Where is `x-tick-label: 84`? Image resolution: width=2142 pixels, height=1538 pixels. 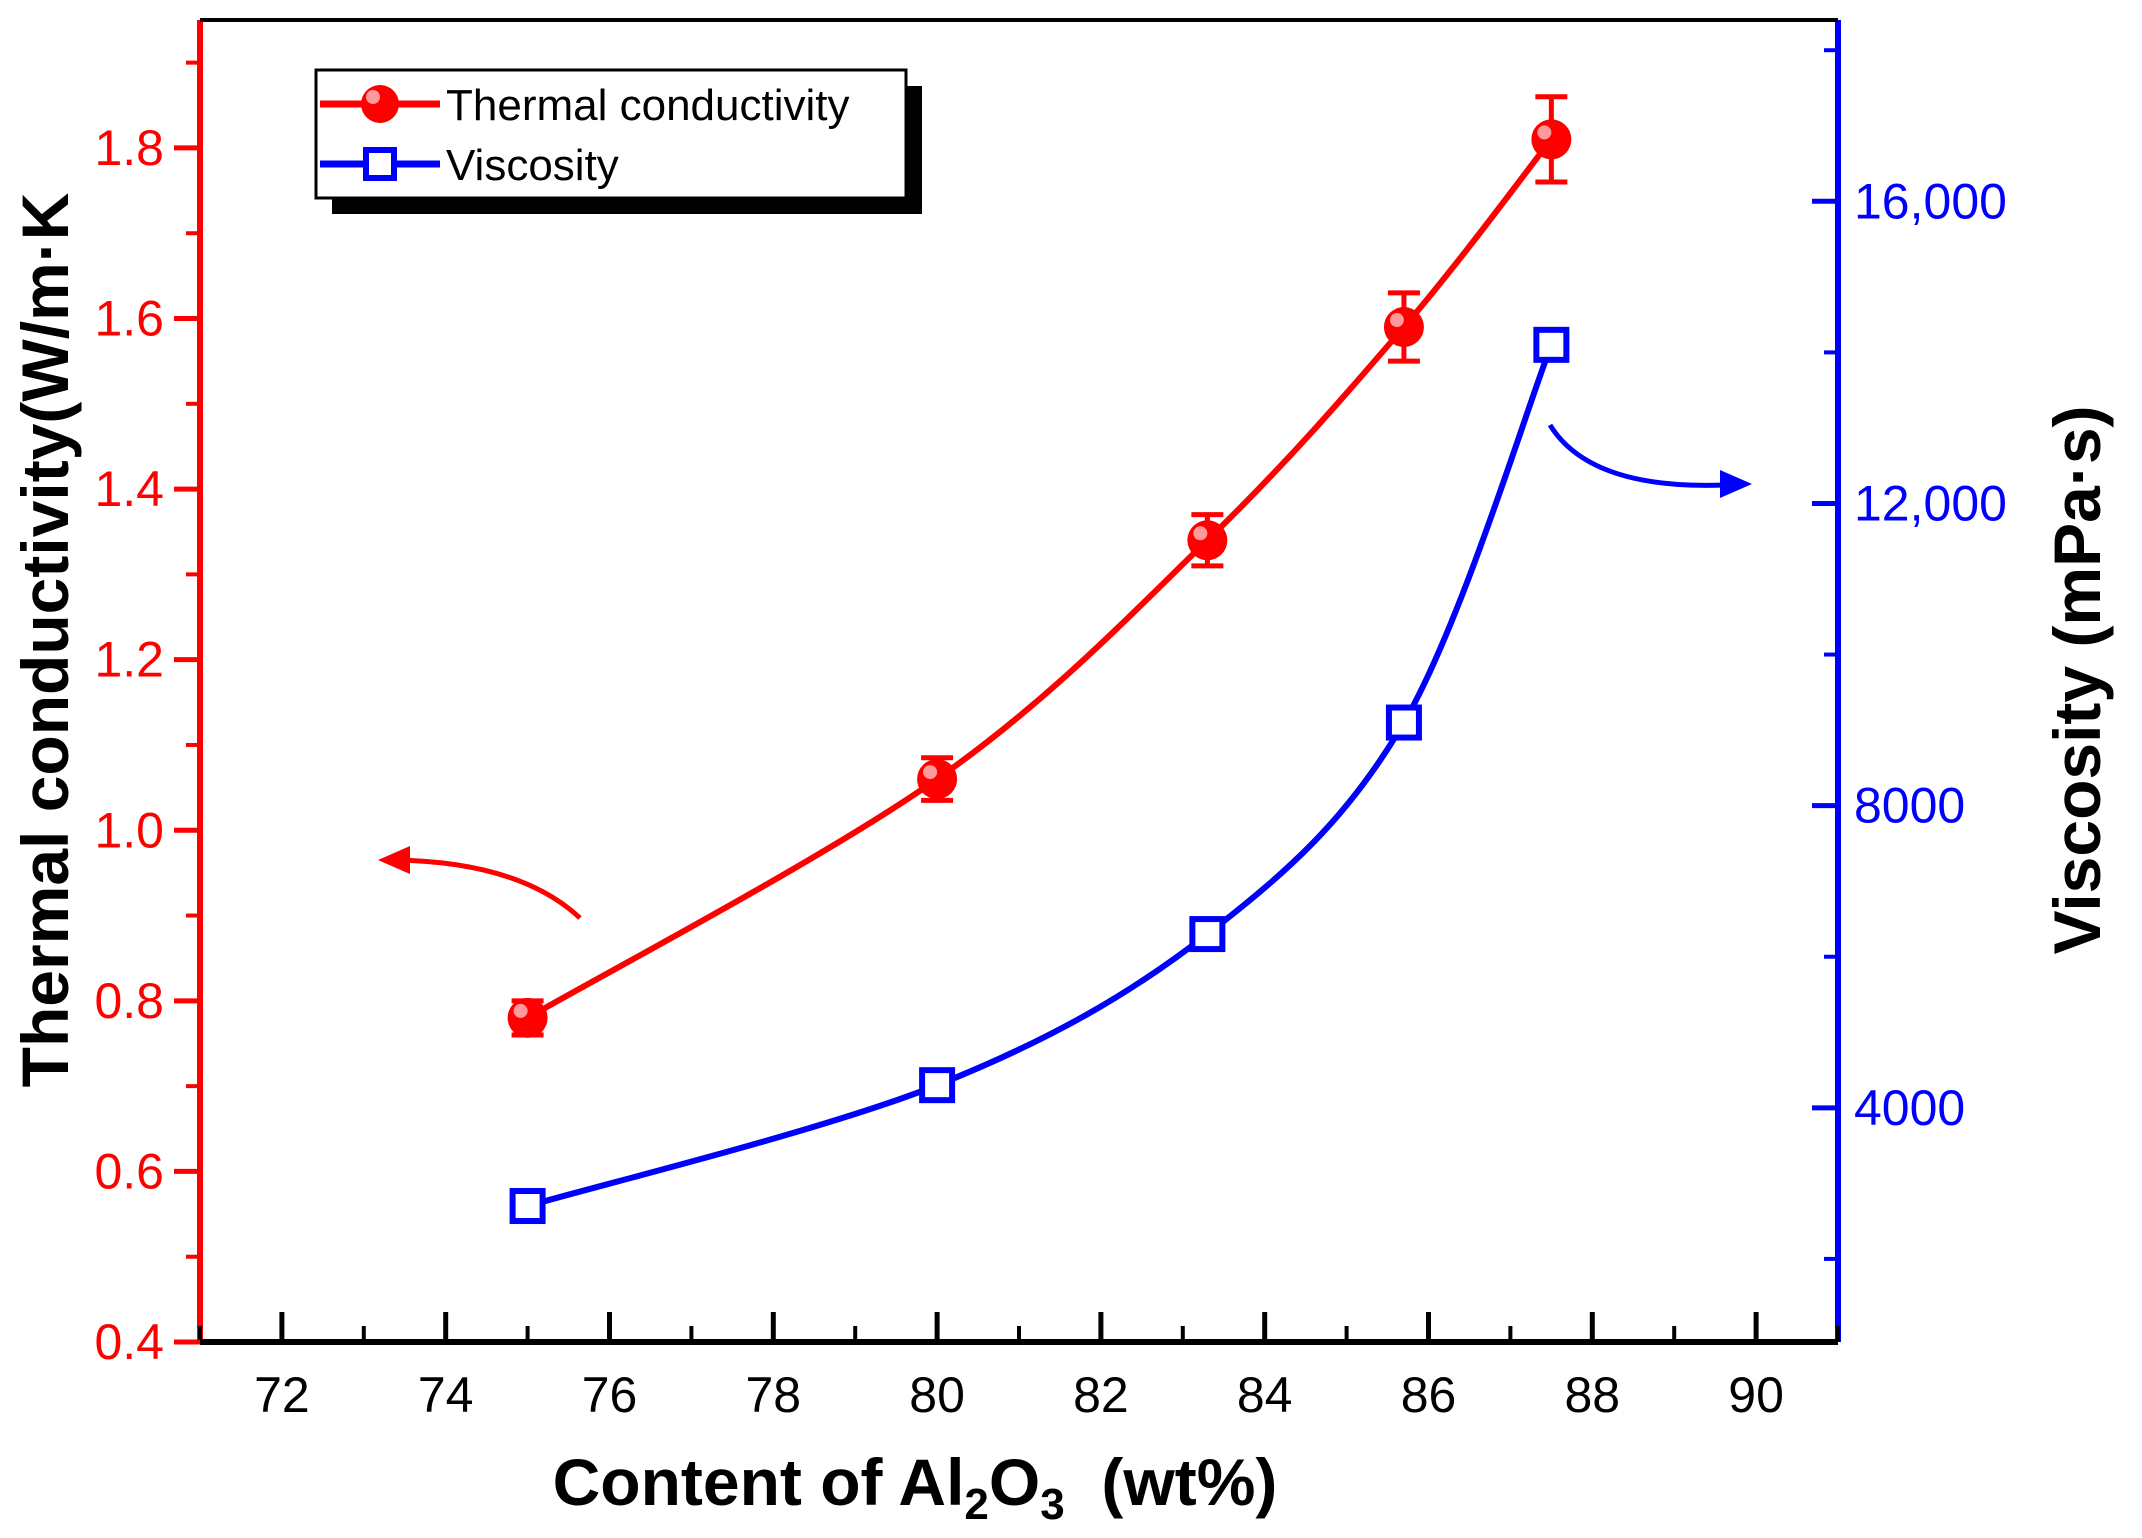
x-tick-label: 84 is located at coordinates (1265, 1395).